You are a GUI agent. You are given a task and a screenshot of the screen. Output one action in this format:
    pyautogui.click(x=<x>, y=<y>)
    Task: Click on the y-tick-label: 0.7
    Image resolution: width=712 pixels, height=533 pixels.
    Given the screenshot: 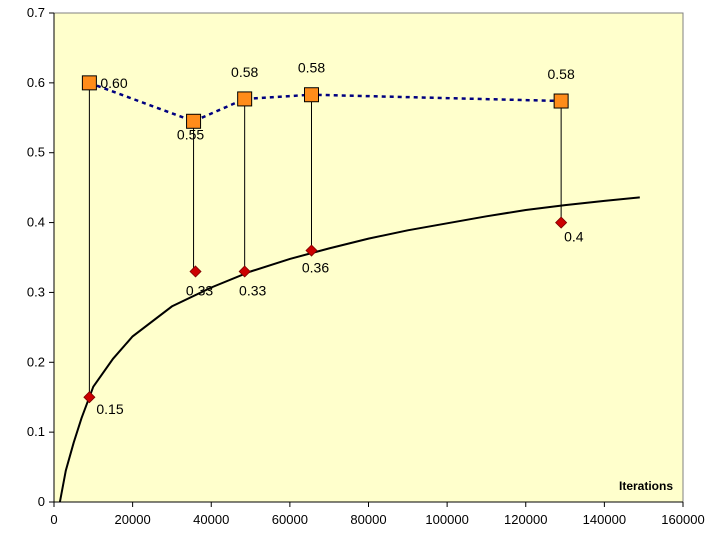 What is the action you would take?
    pyautogui.click(x=36, y=12)
    